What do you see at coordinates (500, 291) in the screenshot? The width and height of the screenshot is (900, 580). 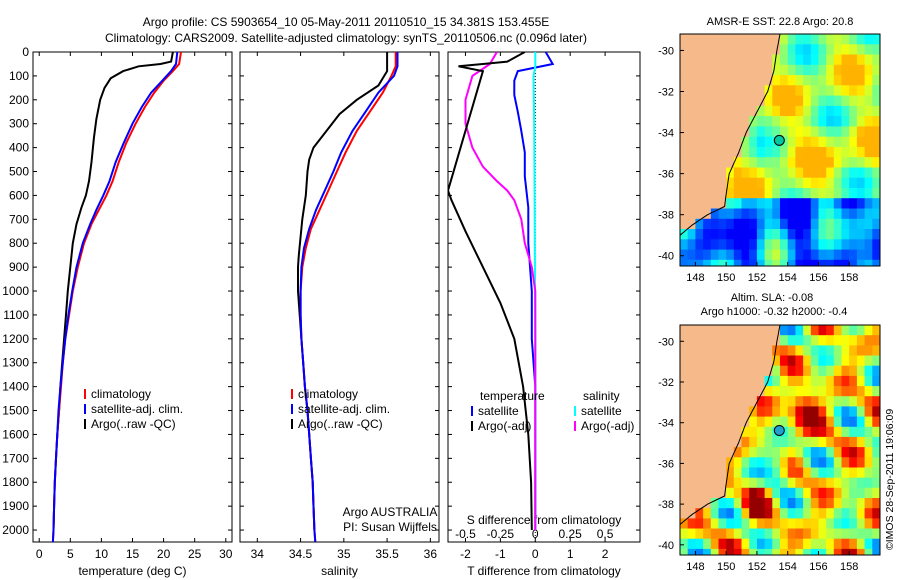 I see `difference-series-argo-adj-s` at bounding box center [500, 291].